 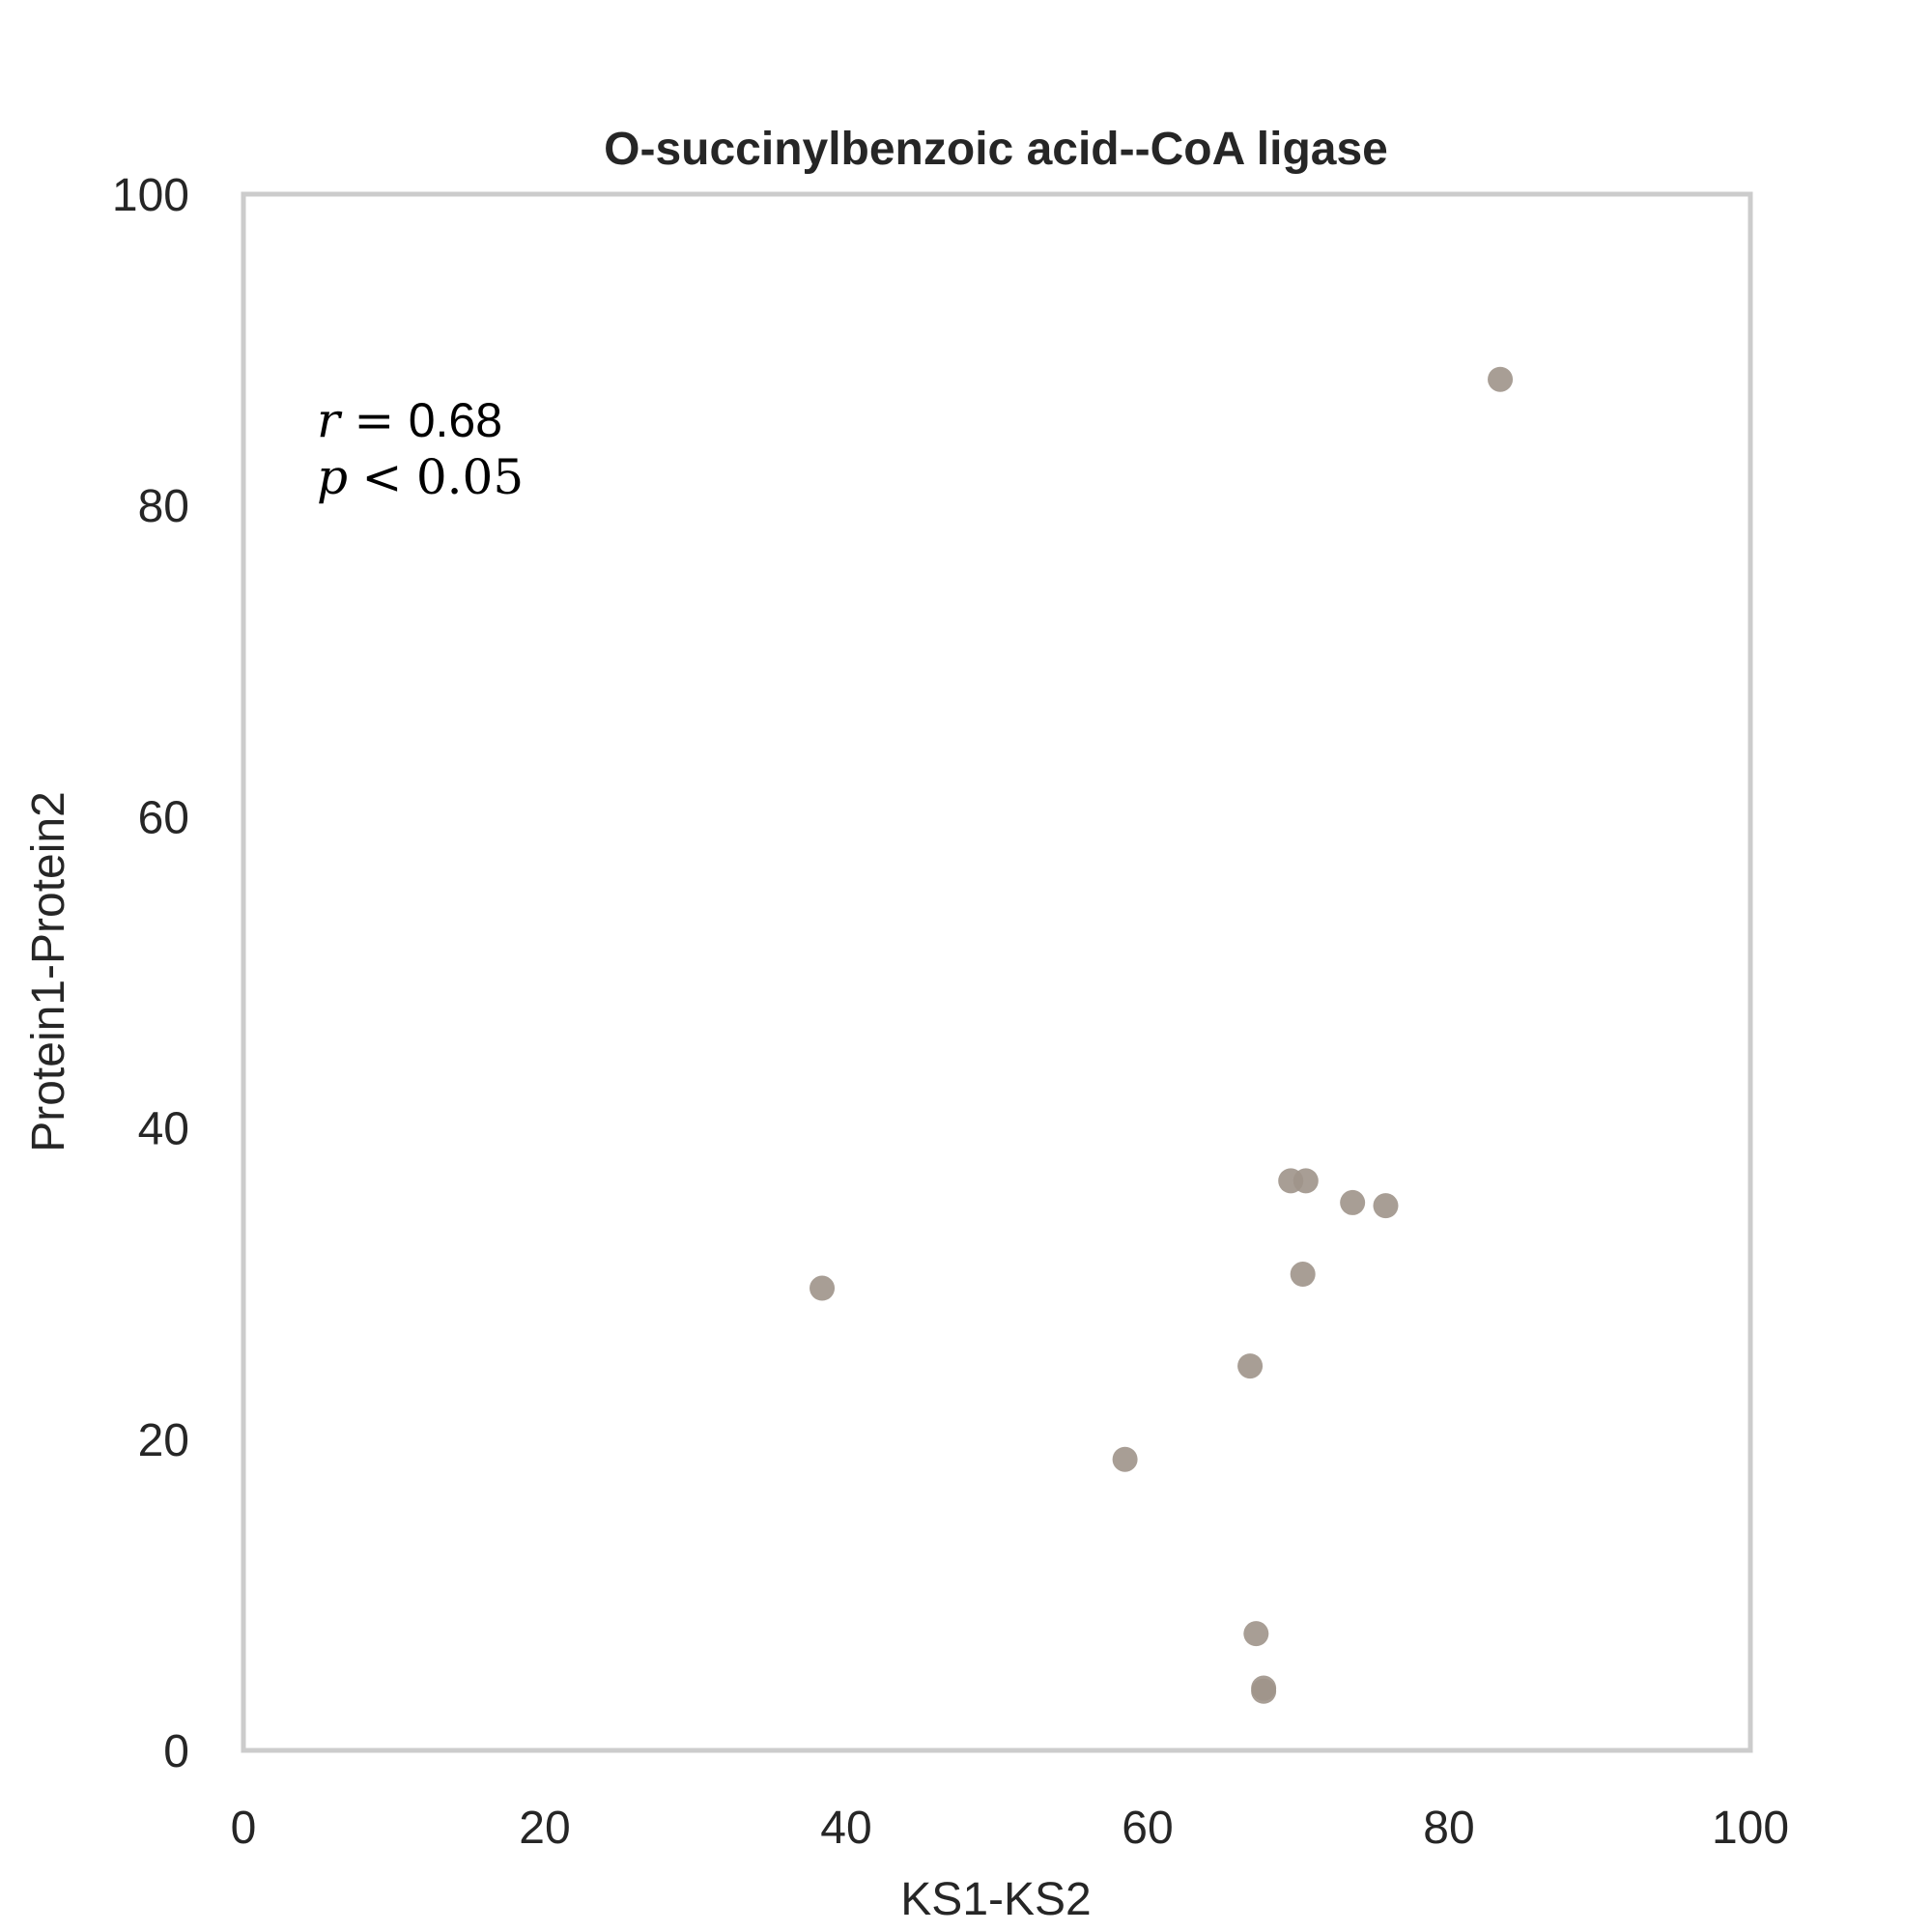 I want to click on chart-title: O-succinylbenzoic acid--CoA ligase, so click(x=996, y=149).